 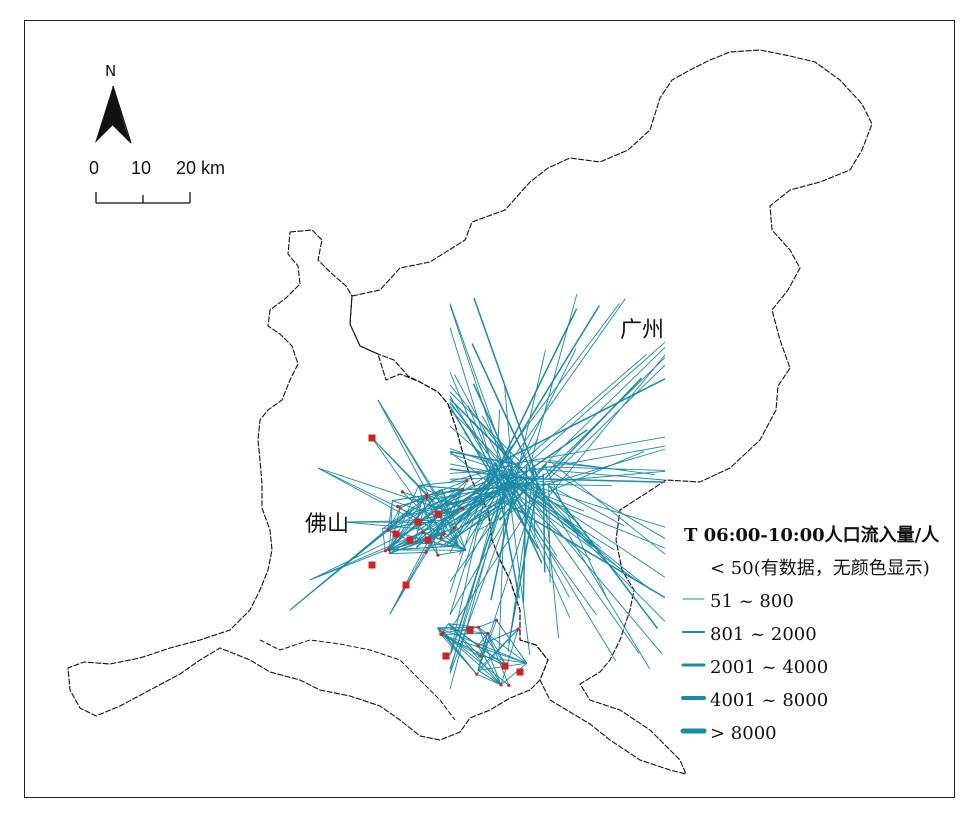 I want to click on legend-label: 2001 ~ 4000, so click(x=769, y=667).